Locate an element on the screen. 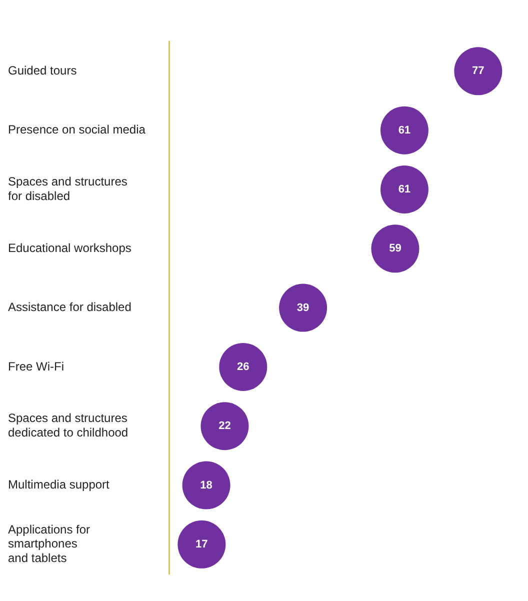 The height and width of the screenshot is (601, 528). data-label: 59 is located at coordinates (395, 248).